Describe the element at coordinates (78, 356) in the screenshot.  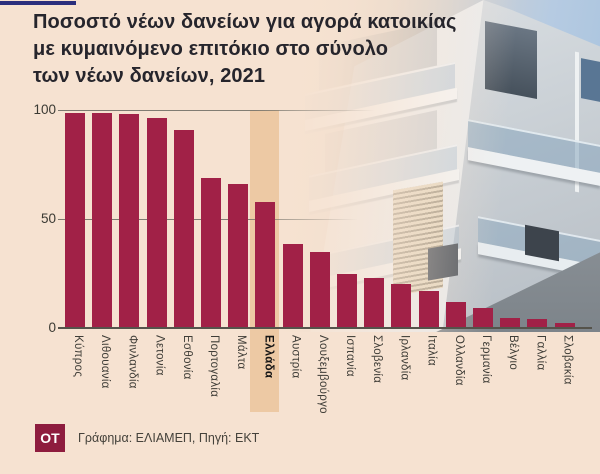
I see `x-axis-label: Κύπρος` at that location.